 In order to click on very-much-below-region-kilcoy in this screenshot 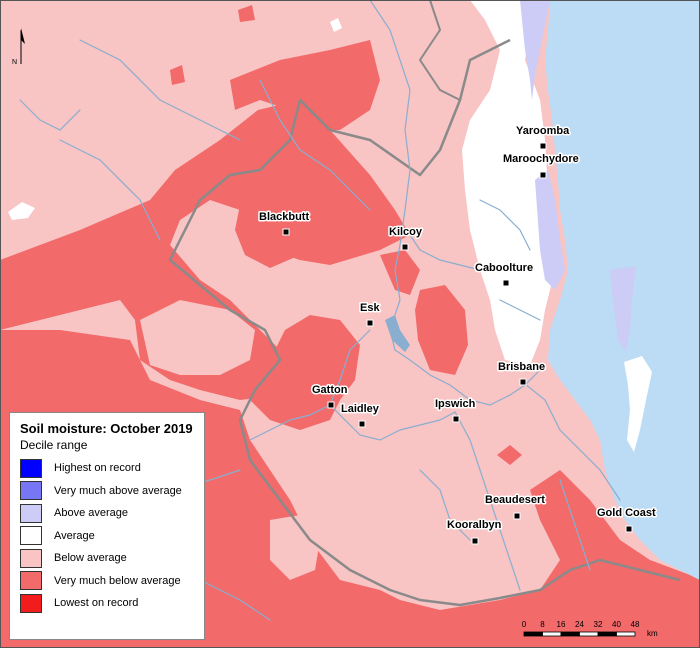, I will do `click(400, 272)`.